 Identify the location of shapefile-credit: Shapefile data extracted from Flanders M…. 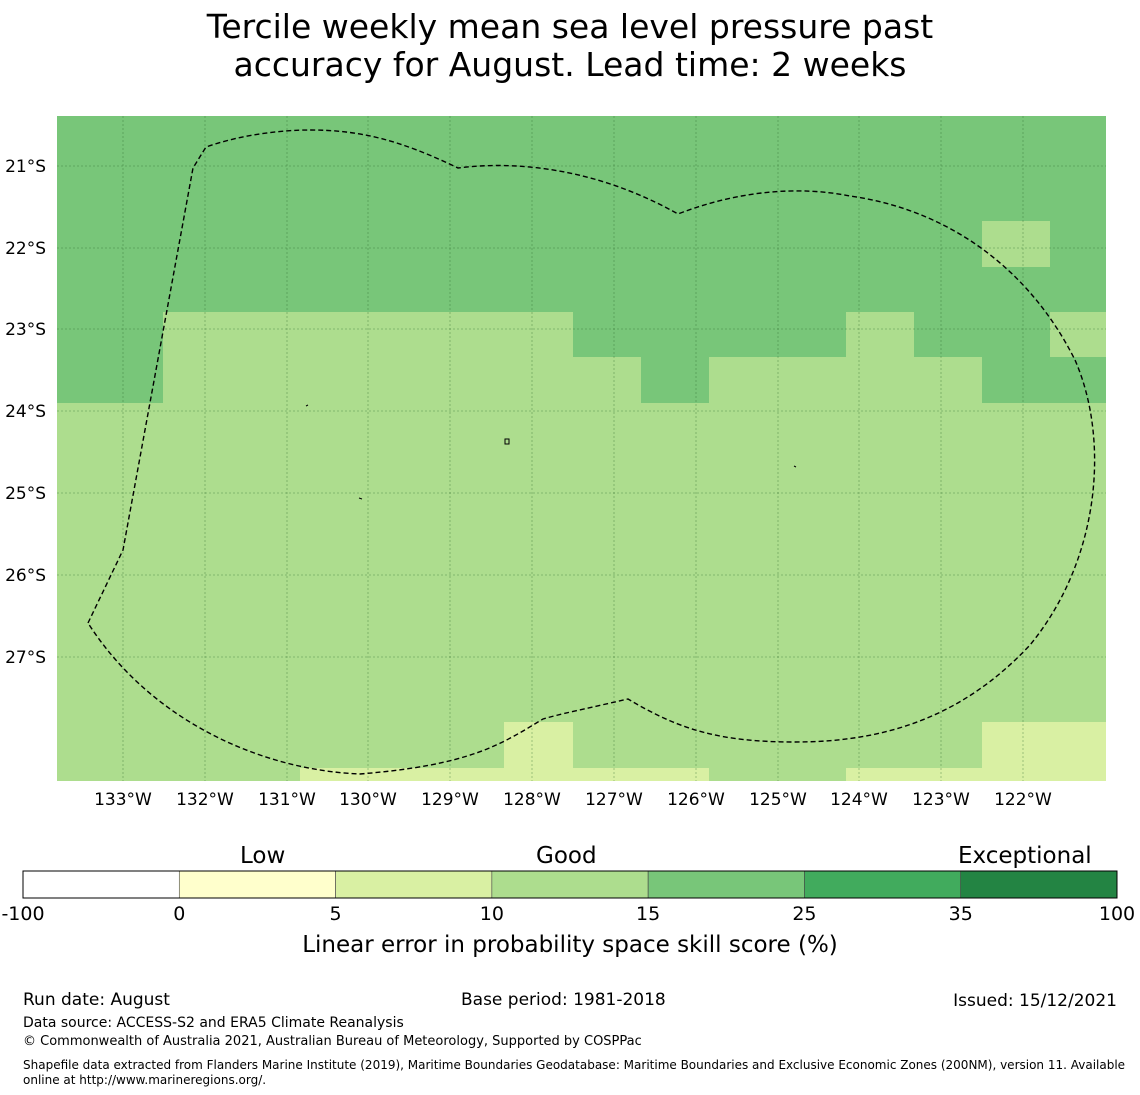
(574, 1072).